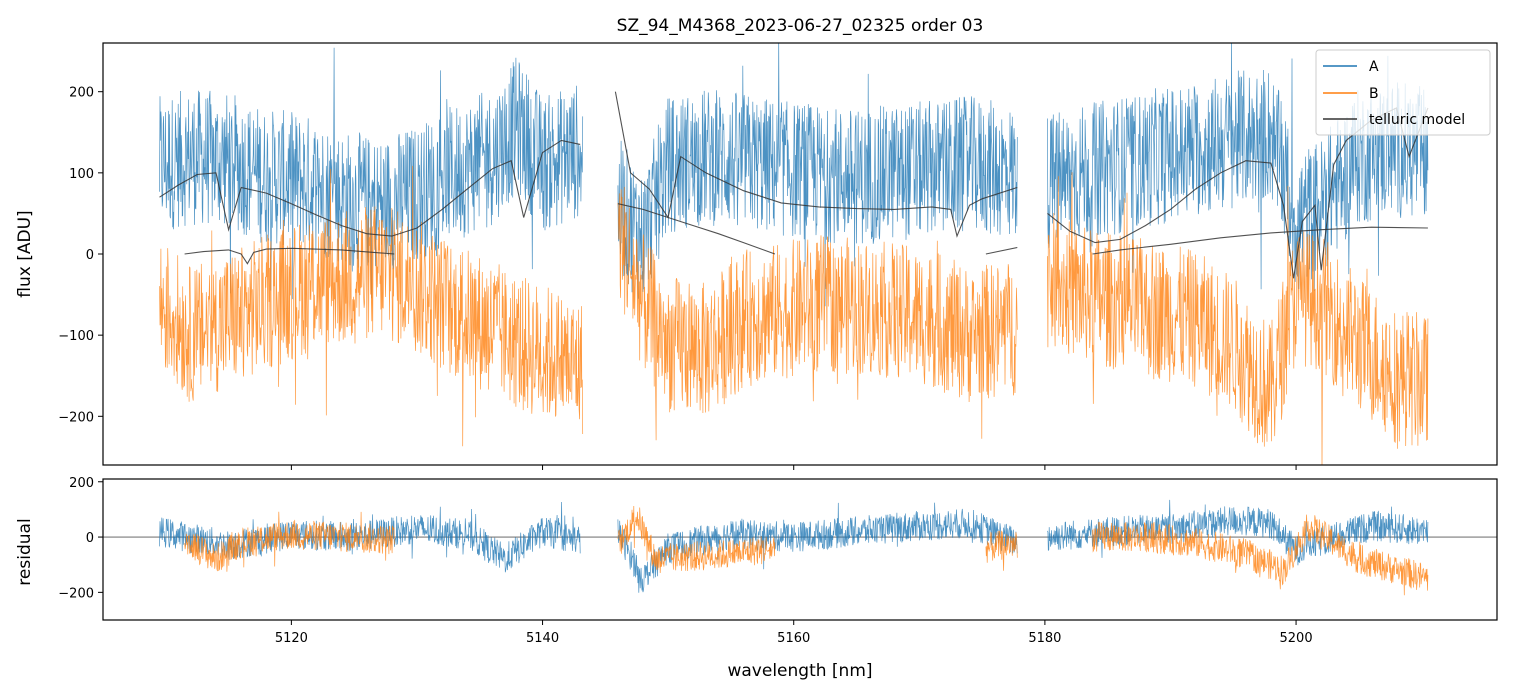  Describe the element at coordinates (1417, 120) in the screenshot. I see `legend-label-telluric: telluric model` at that location.